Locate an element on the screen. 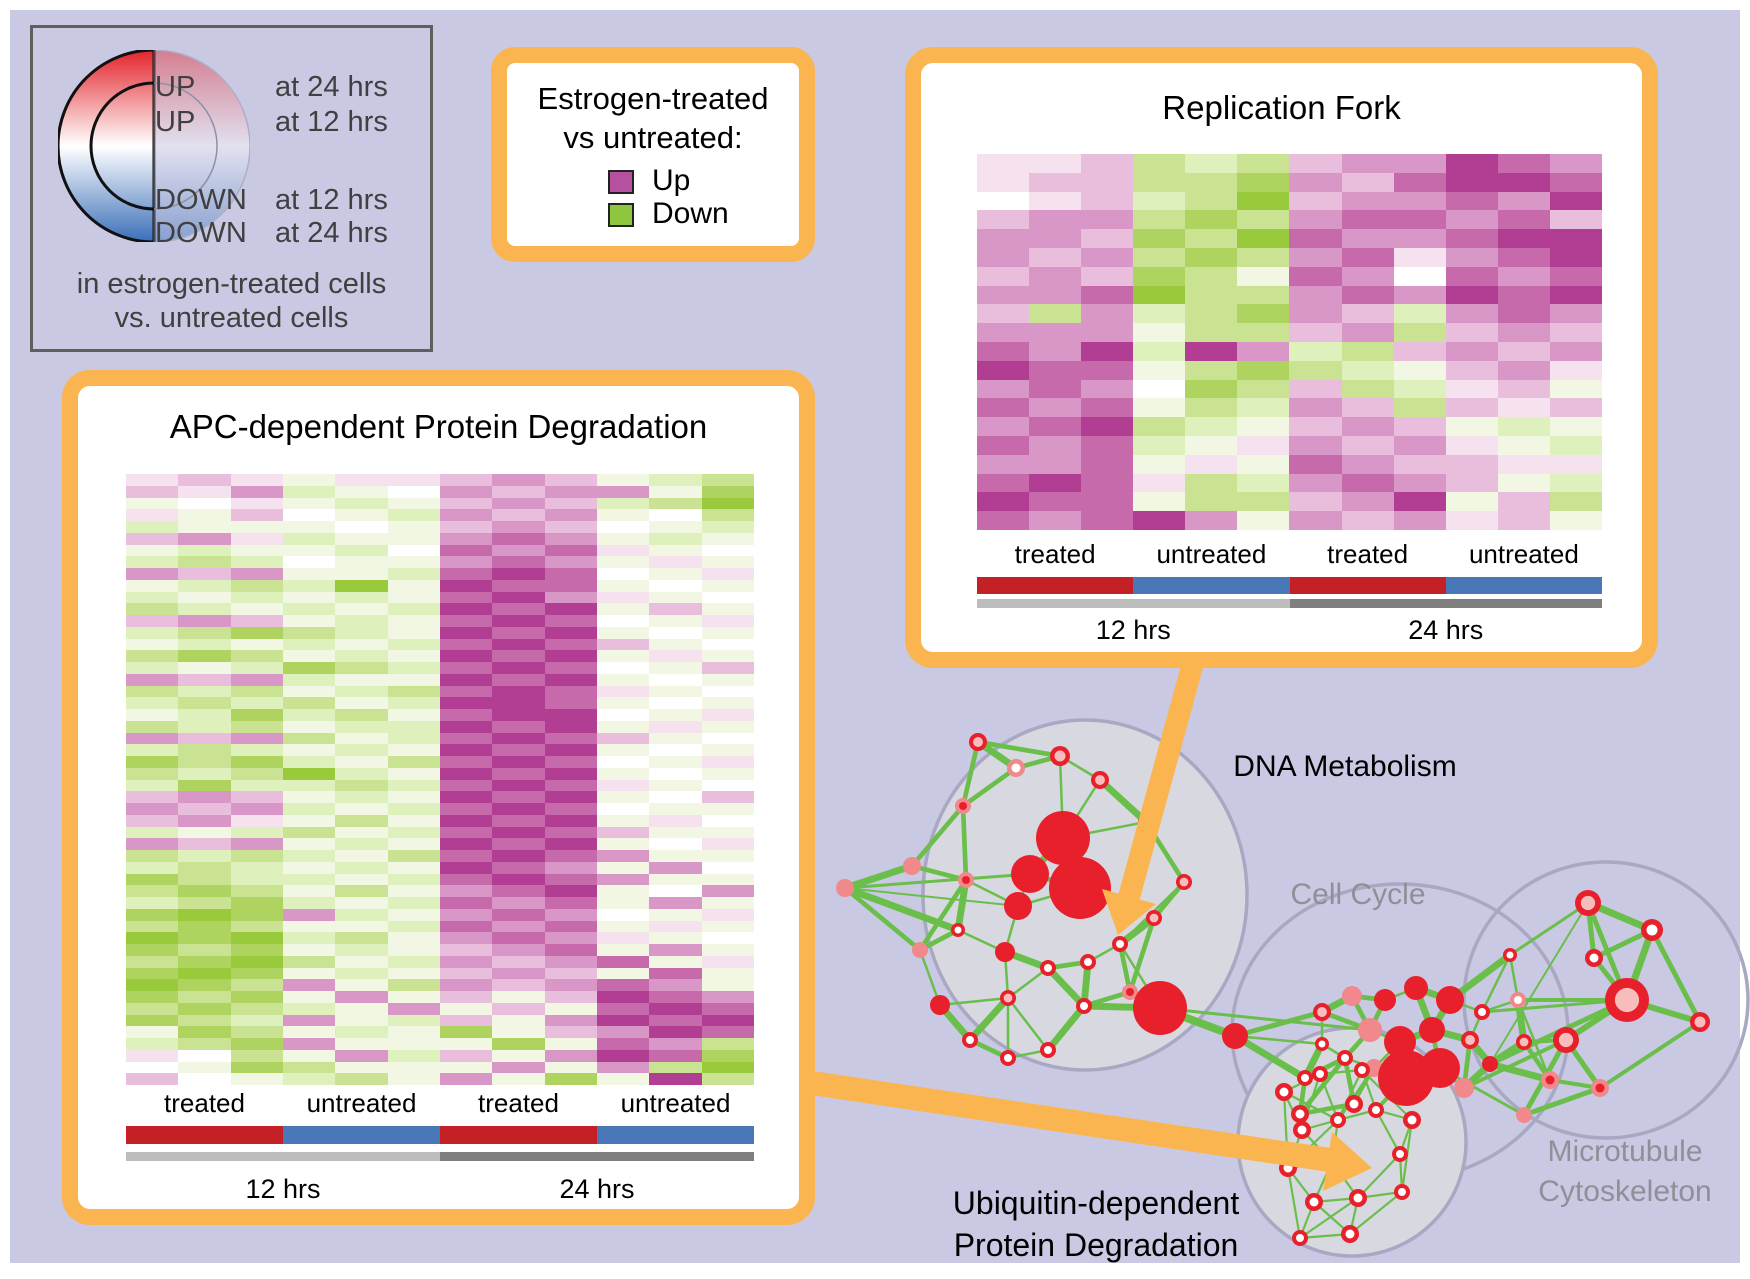 Image resolution: width=1750 pixels, height=1279 pixels. treated-label: treated is located at coordinates (1055, 554).